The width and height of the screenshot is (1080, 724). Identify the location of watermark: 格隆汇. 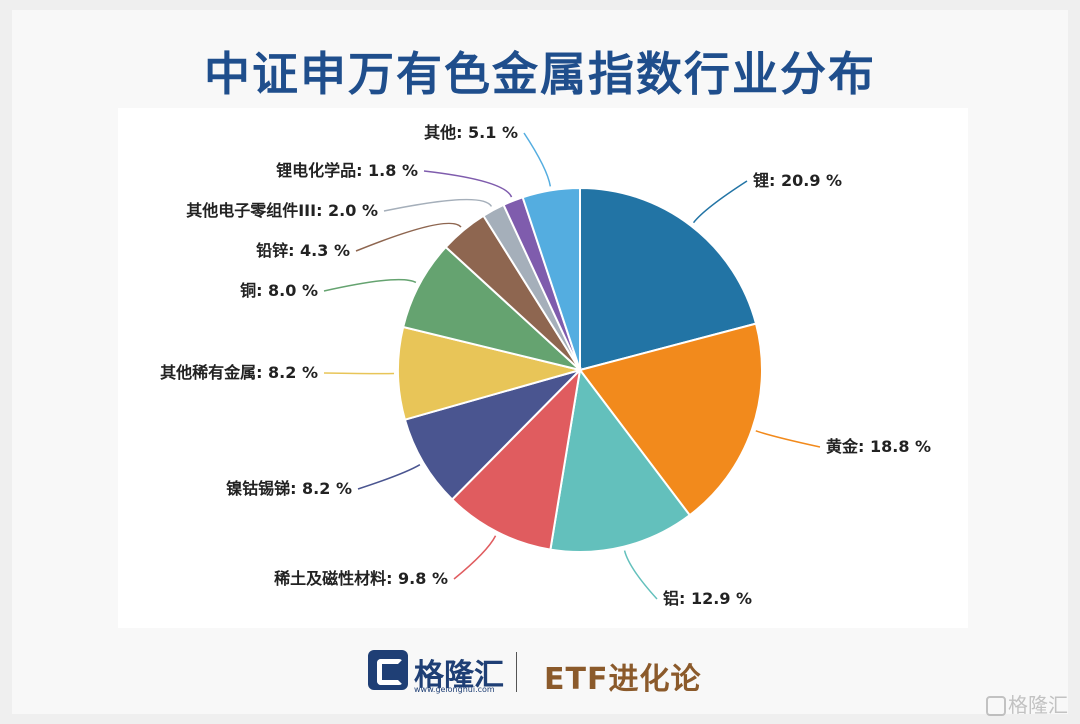
(1027, 703).